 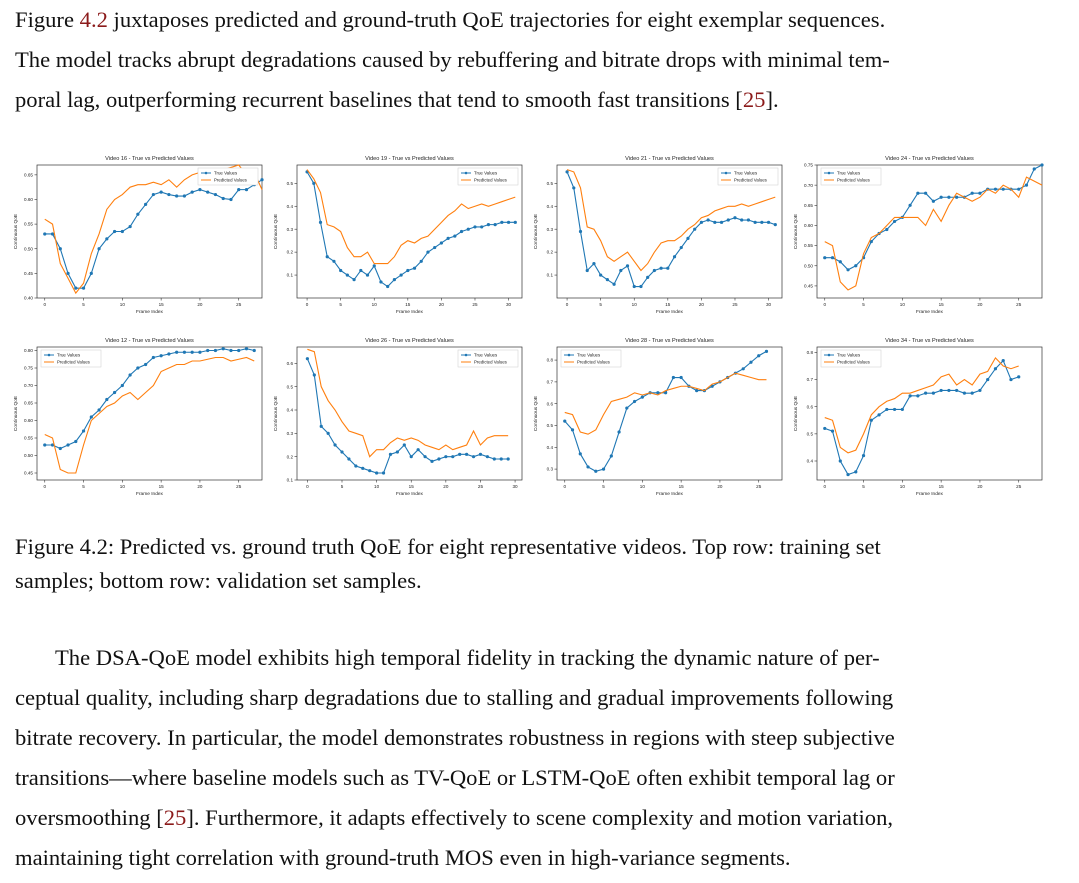 What do you see at coordinates (796, 231) in the screenshot?
I see `y-axis-label: Continuous QoE` at bounding box center [796, 231].